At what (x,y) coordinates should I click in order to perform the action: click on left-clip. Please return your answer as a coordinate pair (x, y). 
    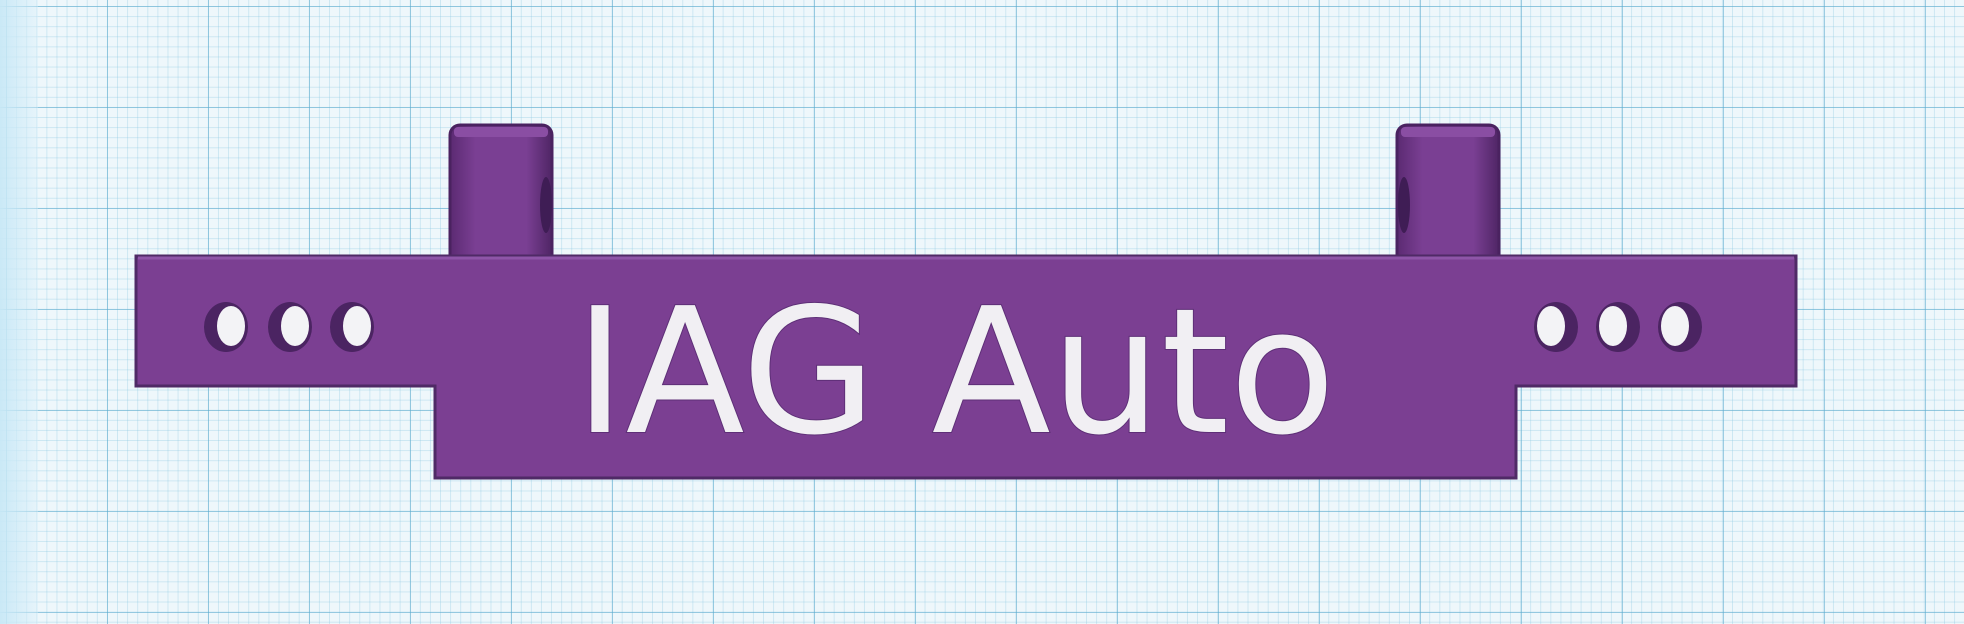
    Looking at the image, I should click on (501, 195).